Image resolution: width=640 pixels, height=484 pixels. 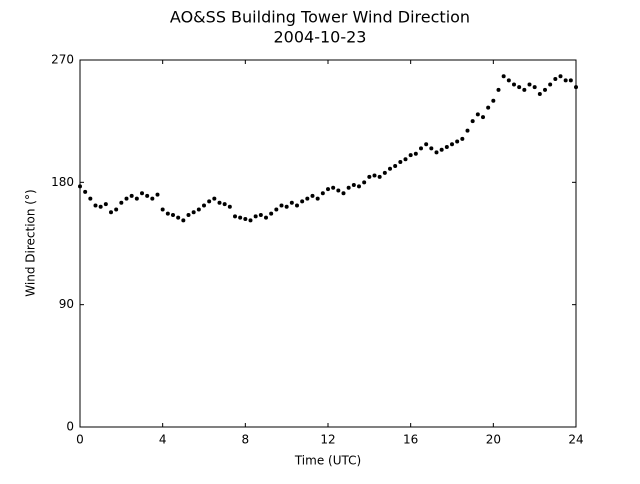 What do you see at coordinates (327, 461) in the screenshot?
I see `x-axis-label: Time (UTC)` at bounding box center [327, 461].